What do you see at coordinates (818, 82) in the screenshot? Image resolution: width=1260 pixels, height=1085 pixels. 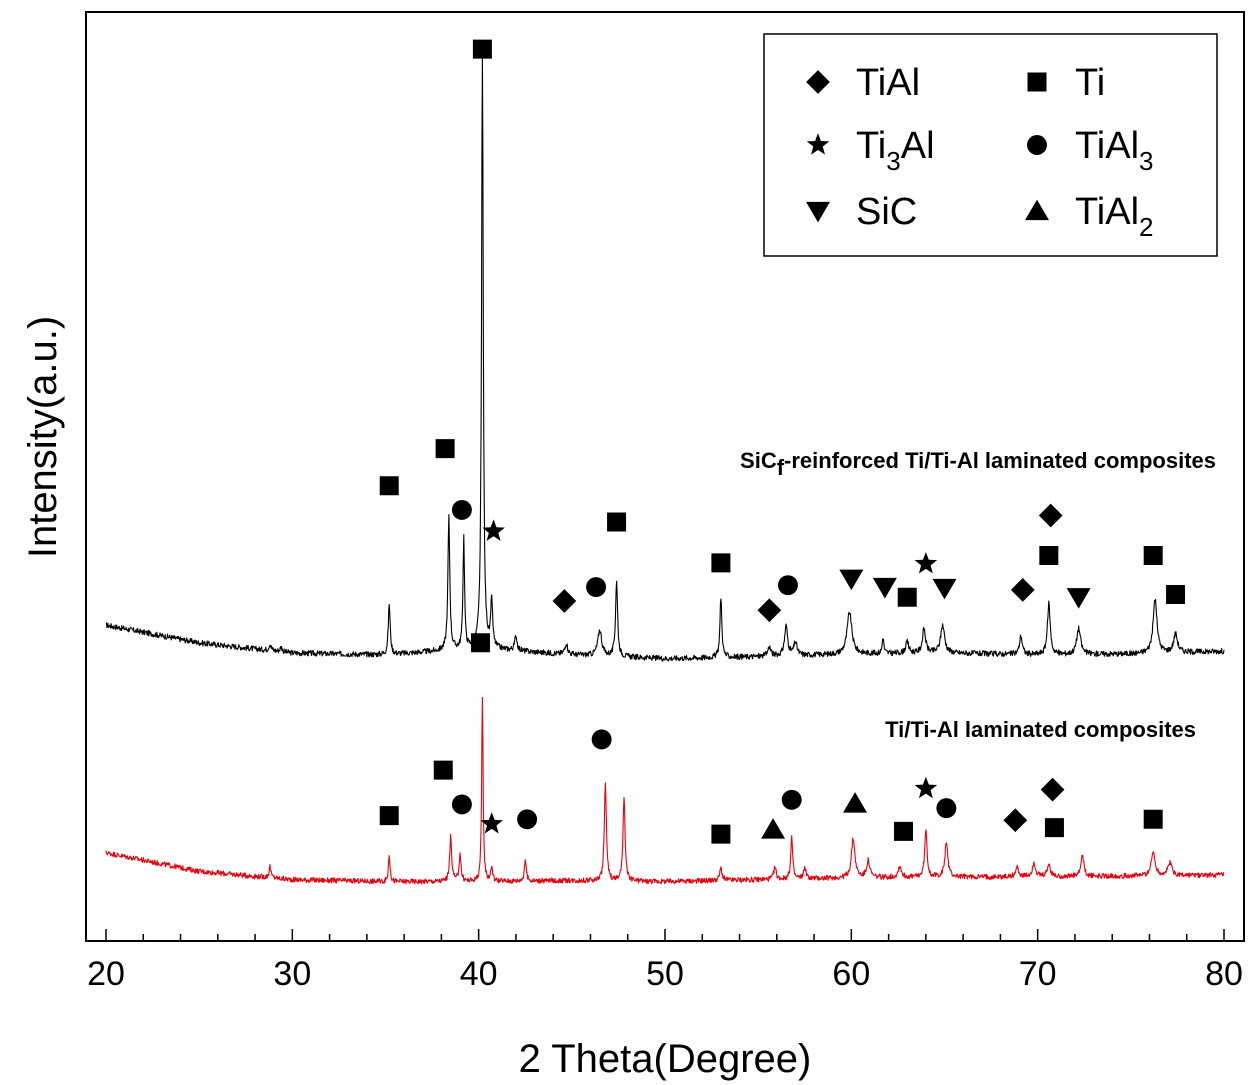 I see `legend-marker-diamond` at bounding box center [818, 82].